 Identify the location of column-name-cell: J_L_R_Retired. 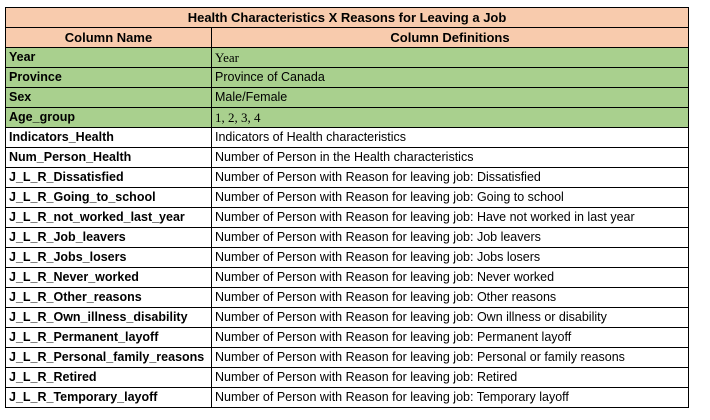
(108, 377).